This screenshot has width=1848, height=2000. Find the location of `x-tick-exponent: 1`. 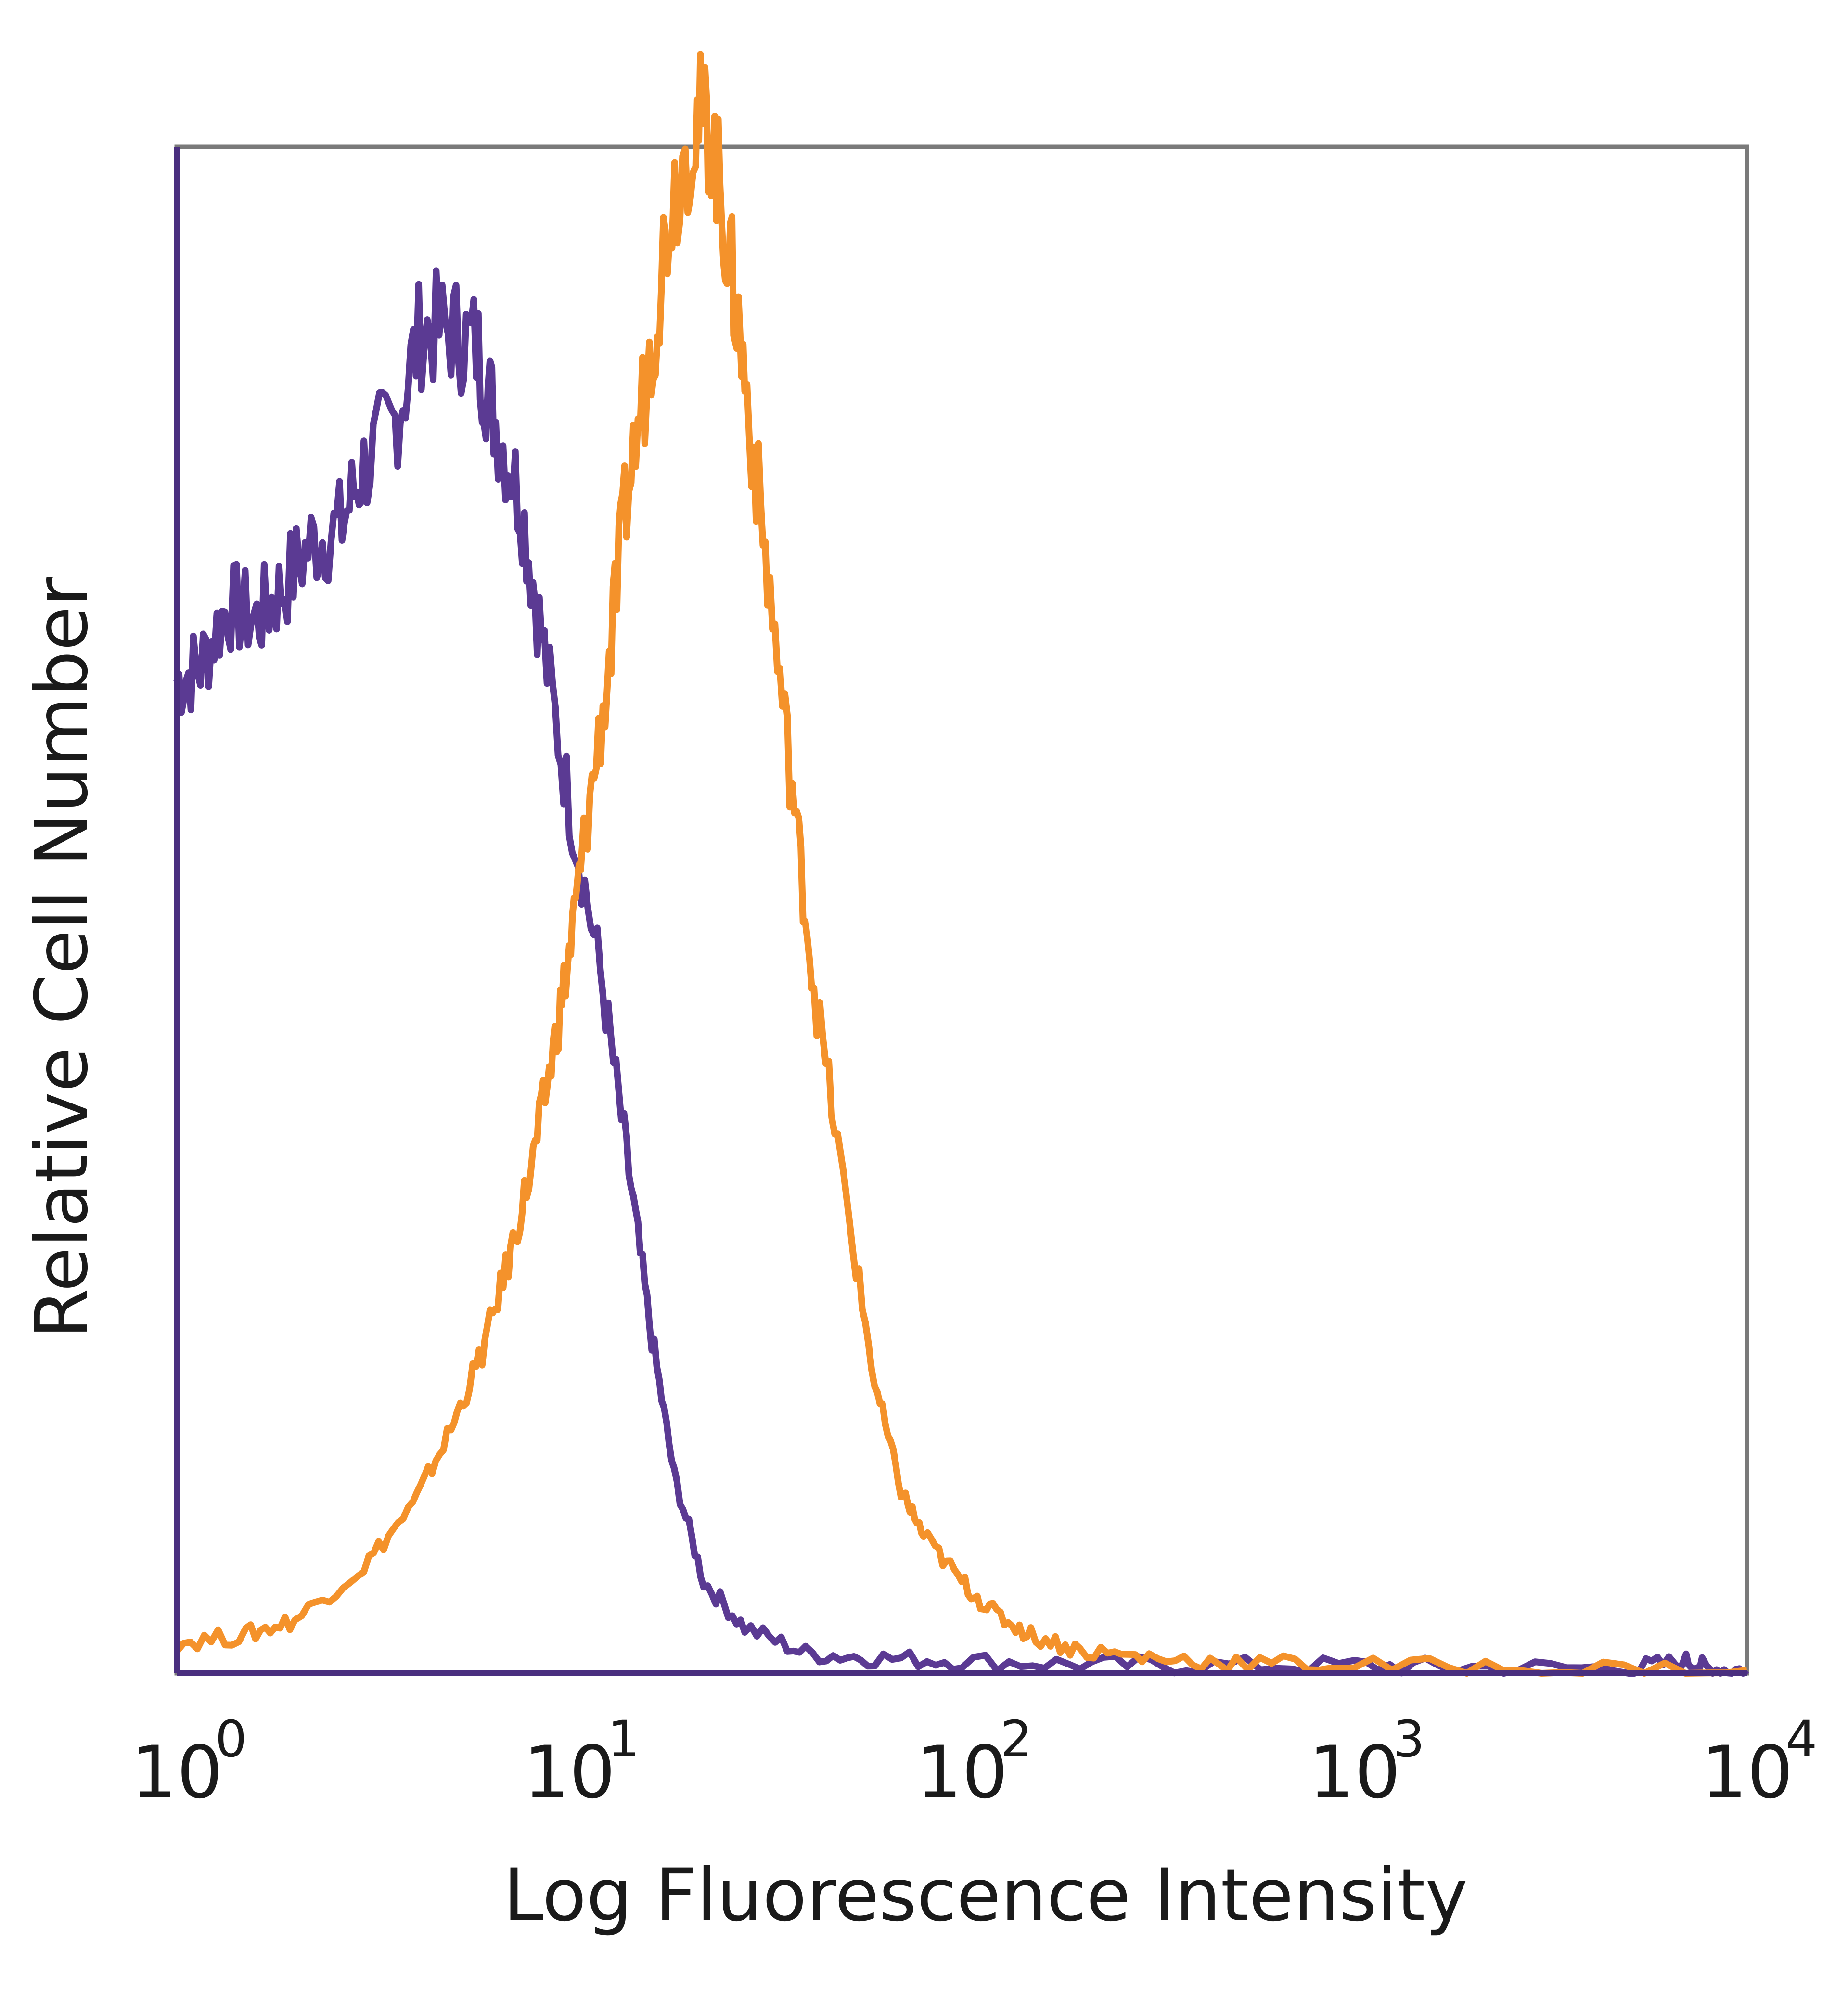

x-tick-exponent: 1 is located at coordinates (624, 1739).